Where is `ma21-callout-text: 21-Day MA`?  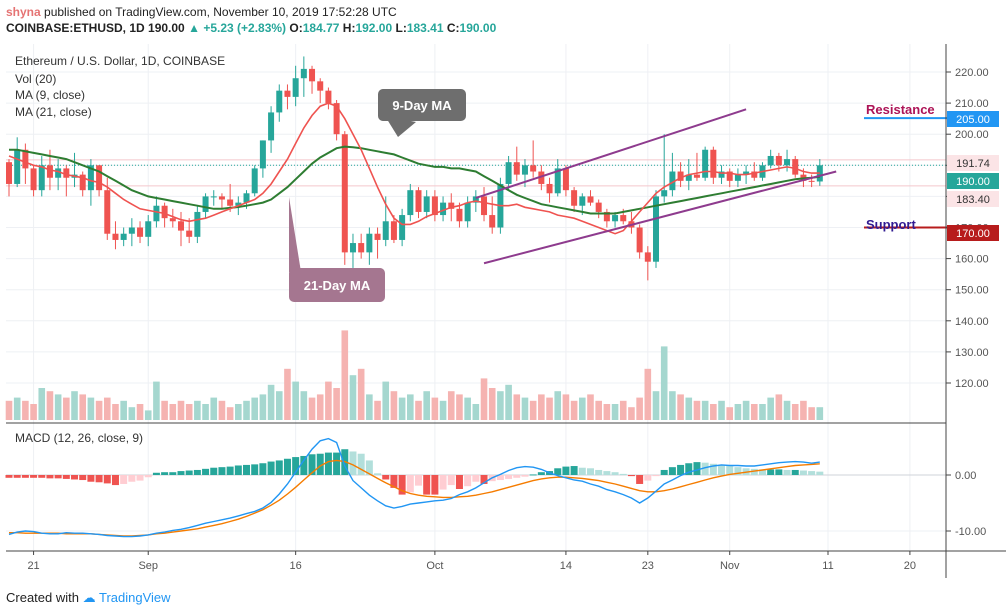
ma21-callout-text: 21-Day MA is located at coordinates (337, 285).